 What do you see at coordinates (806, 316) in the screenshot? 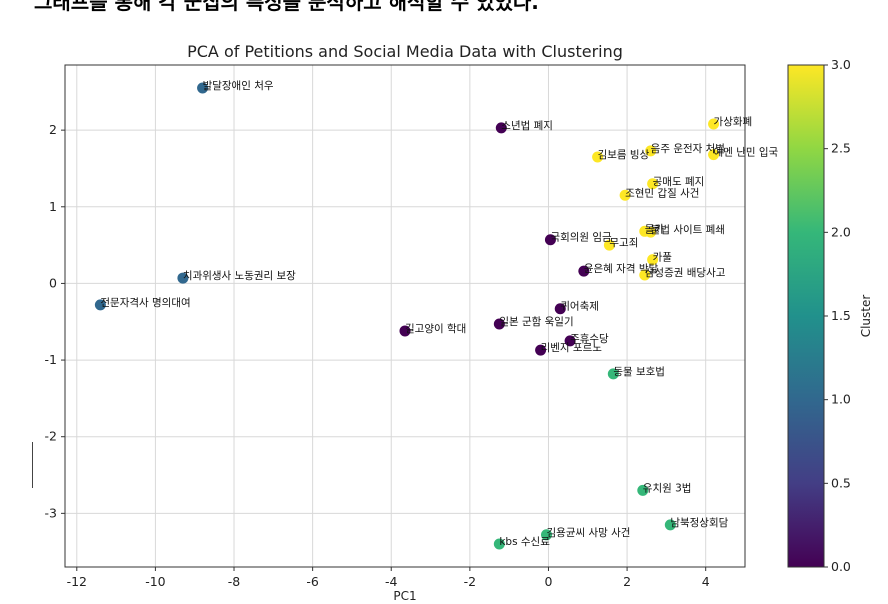
I see `colorbar` at bounding box center [806, 316].